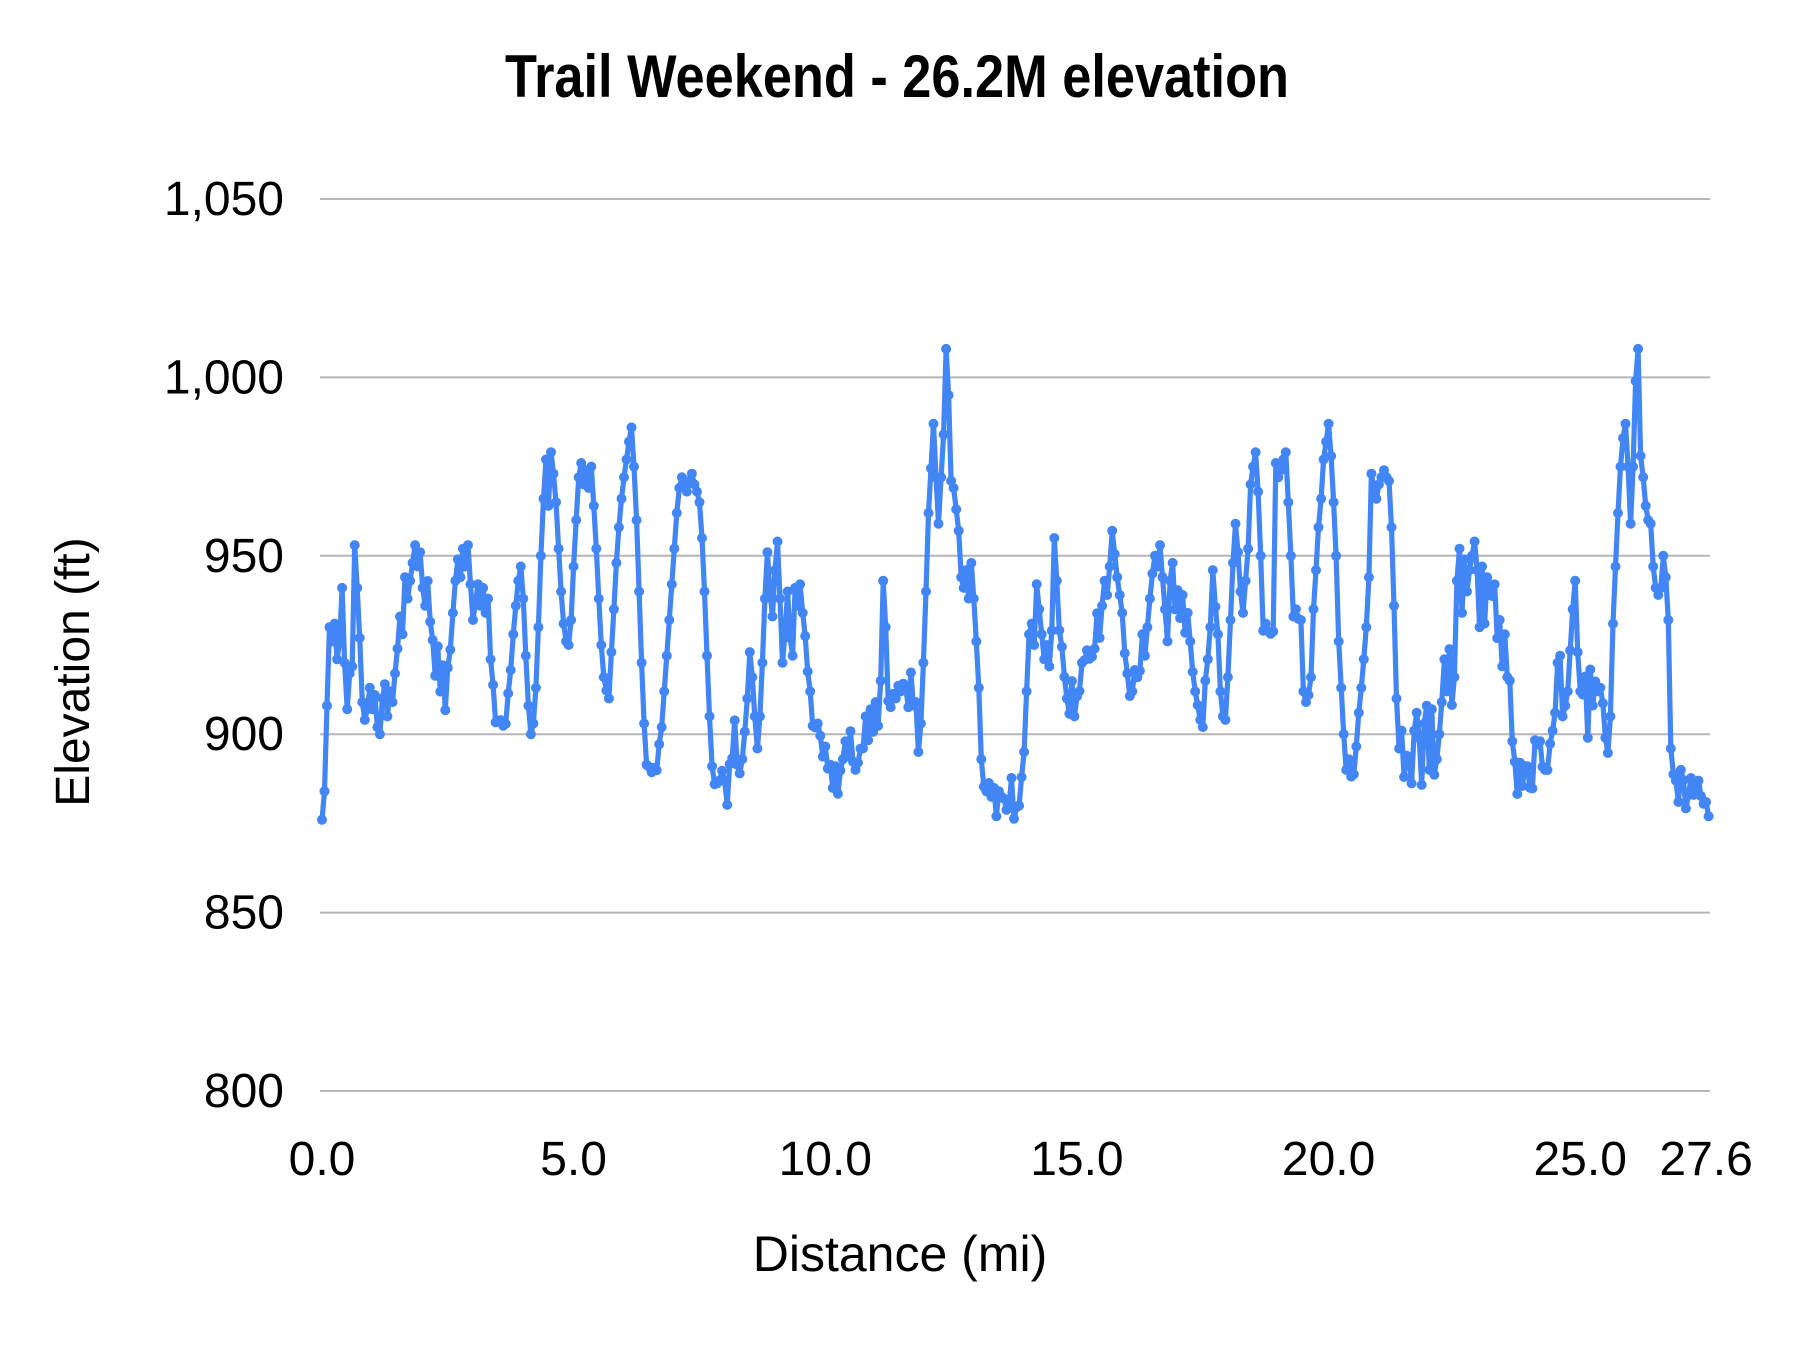 This screenshot has height=1355, width=1800. What do you see at coordinates (322, 1159) in the screenshot?
I see `svg-text: 0.0` at bounding box center [322, 1159].